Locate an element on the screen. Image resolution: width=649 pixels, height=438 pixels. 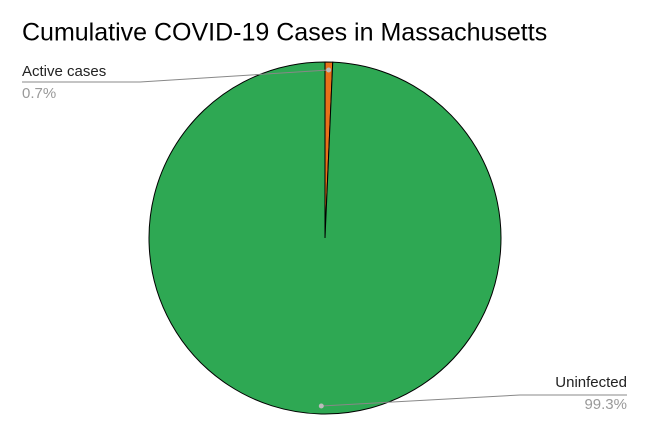
slice-label: Uninfected is located at coordinates (591, 382).